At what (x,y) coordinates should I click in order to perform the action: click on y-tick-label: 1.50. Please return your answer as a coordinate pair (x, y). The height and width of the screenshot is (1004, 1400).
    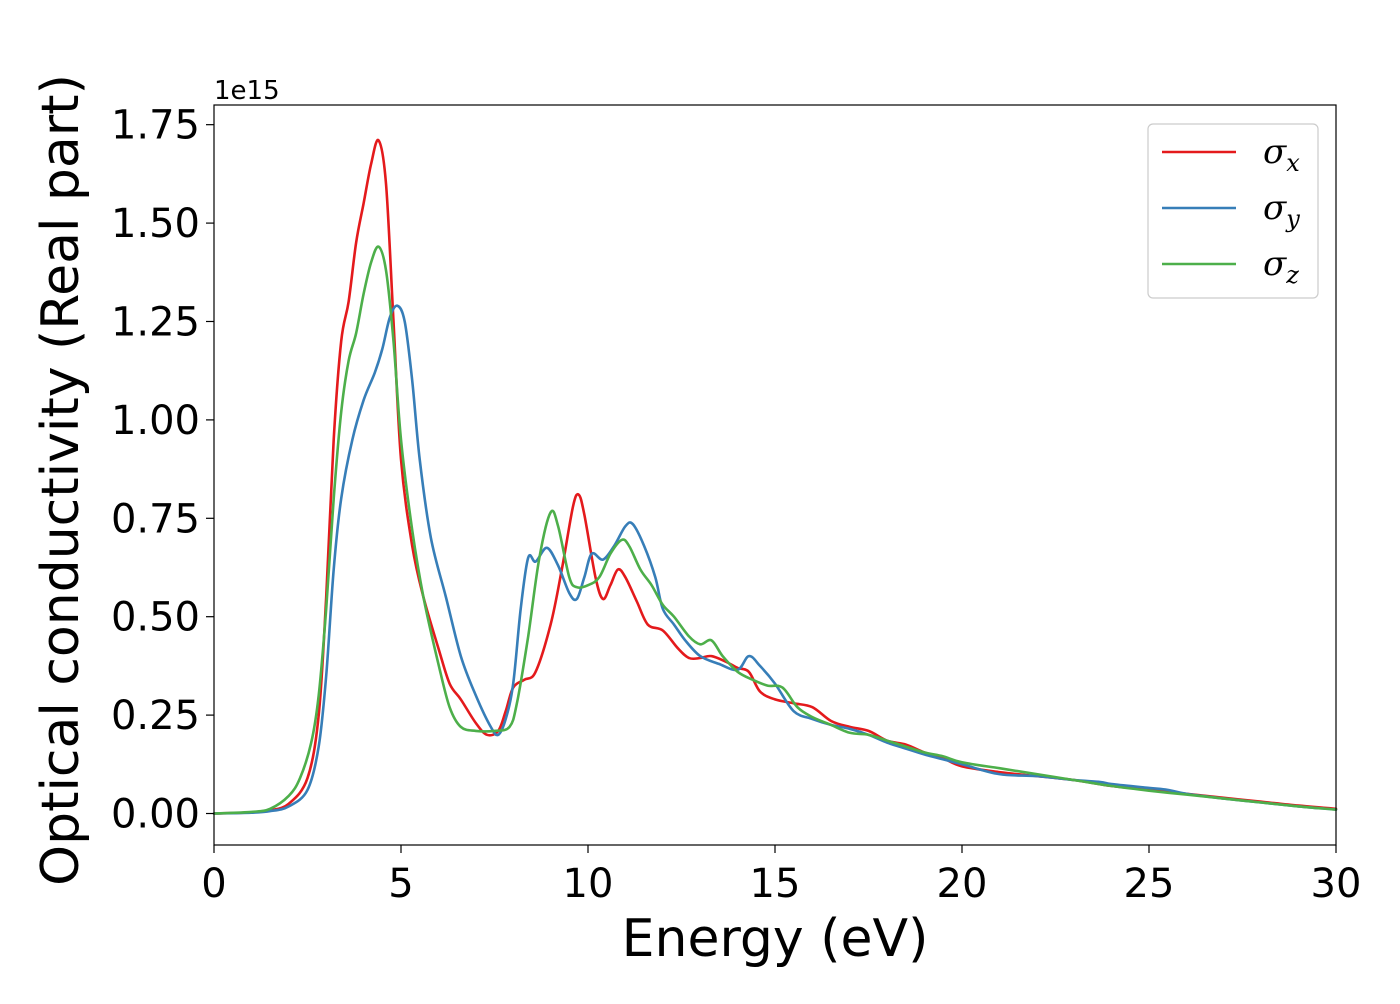
    Looking at the image, I should click on (155, 224).